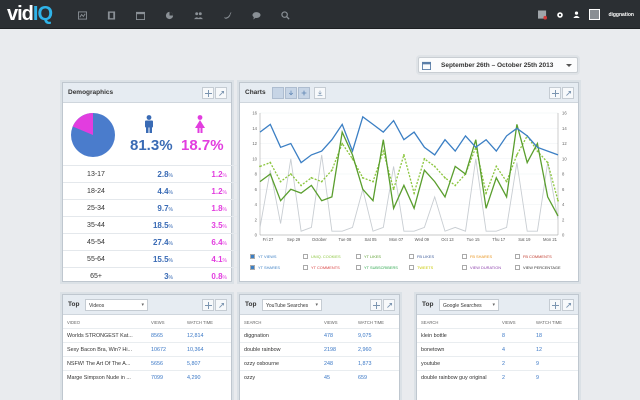 The width and height of the screenshot is (640, 400). Describe the element at coordinates (320, 239) in the screenshot. I see `x-tick-label: October` at that location.